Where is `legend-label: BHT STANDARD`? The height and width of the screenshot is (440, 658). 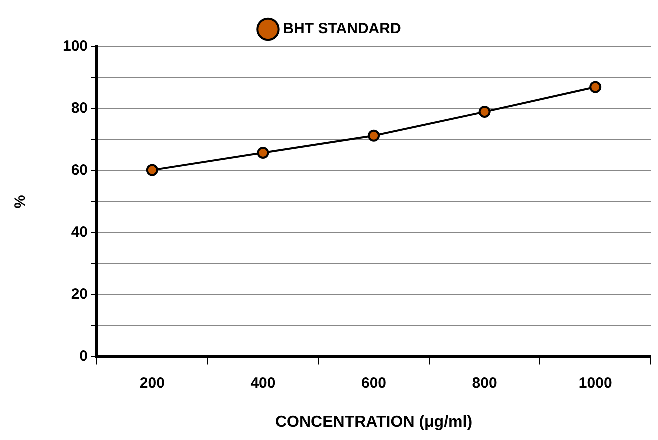 legend-label: BHT STANDARD is located at coordinates (342, 29).